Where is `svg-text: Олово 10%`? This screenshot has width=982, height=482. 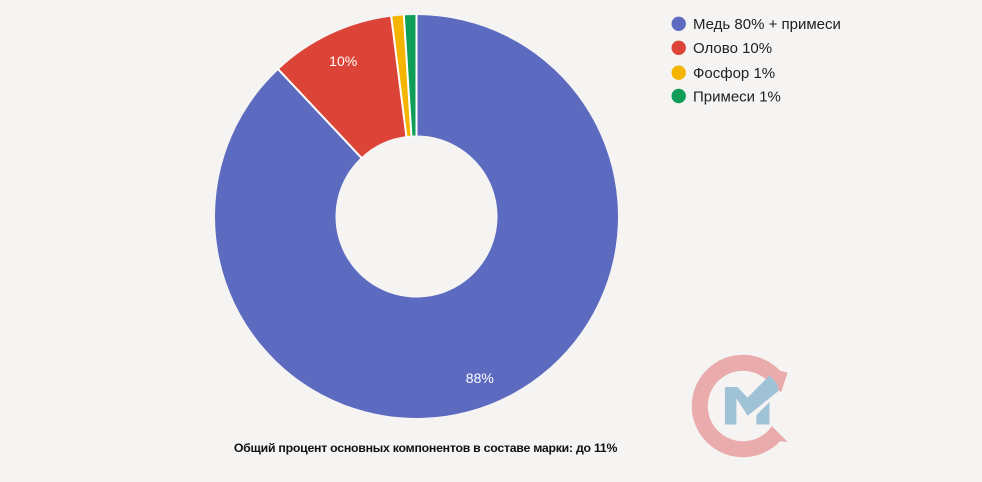
svg-text: Олово 10% is located at coordinates (732, 48).